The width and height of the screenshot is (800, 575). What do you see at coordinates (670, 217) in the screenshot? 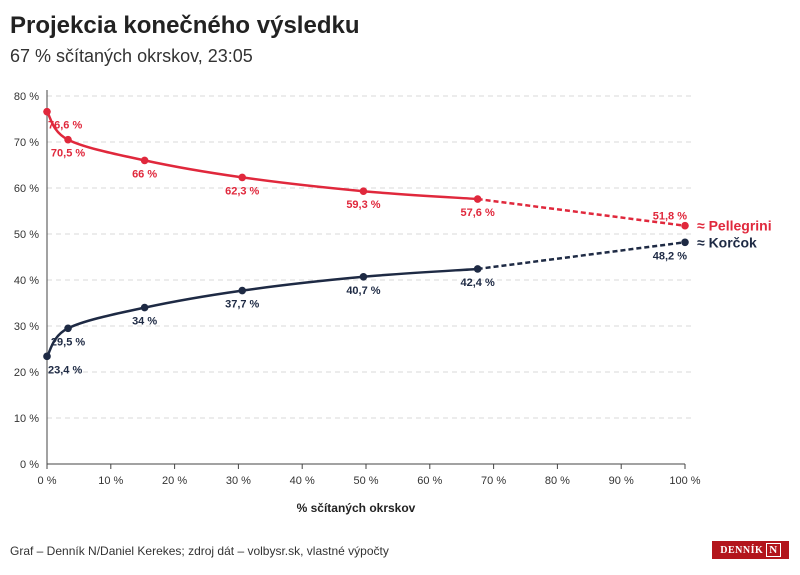
I see `data-label: 51,8 %` at bounding box center [670, 217].